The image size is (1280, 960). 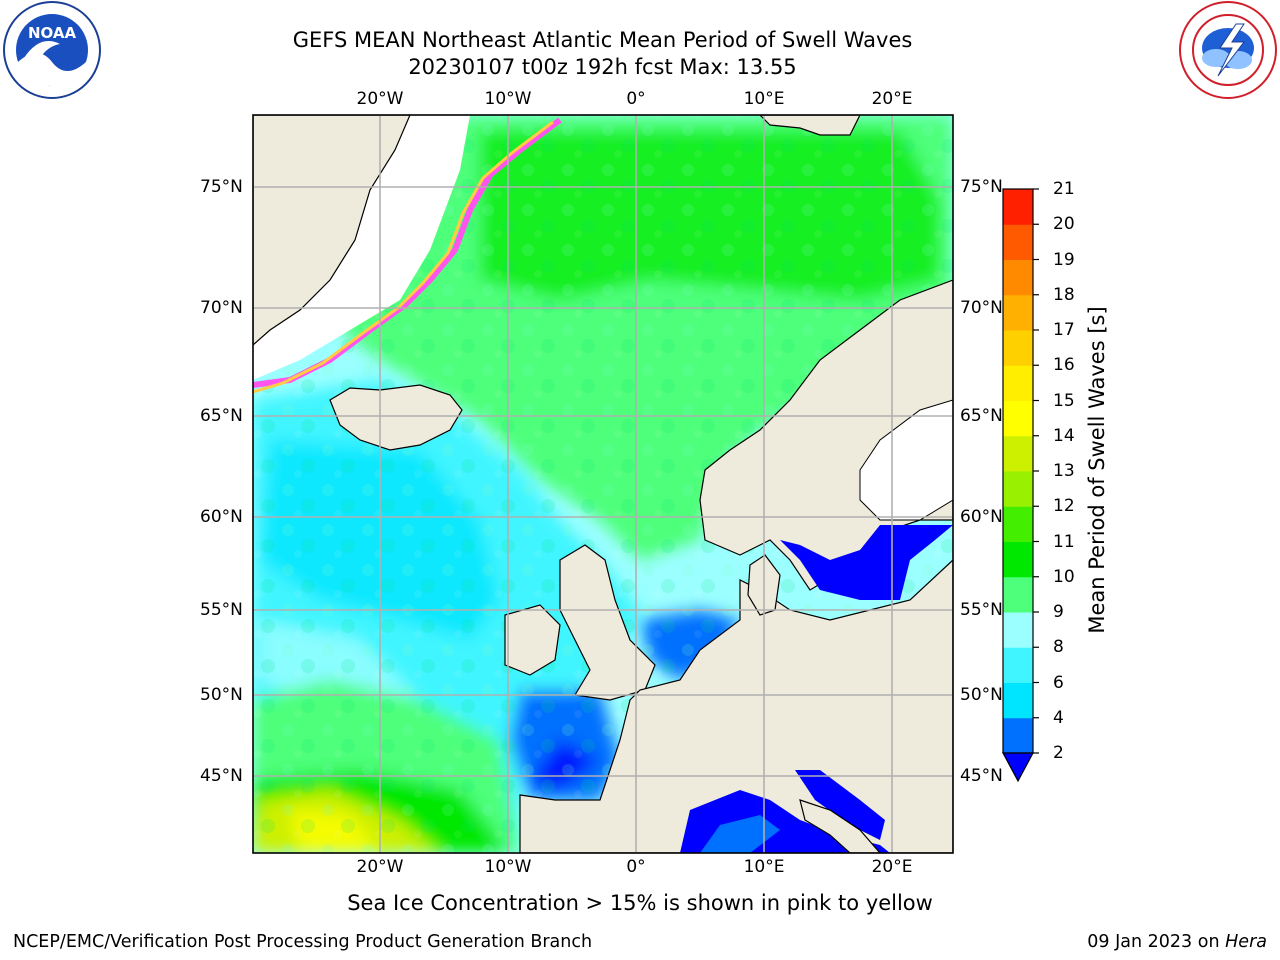 I want to click on lon-tick-top: 20°E, so click(x=892, y=99).